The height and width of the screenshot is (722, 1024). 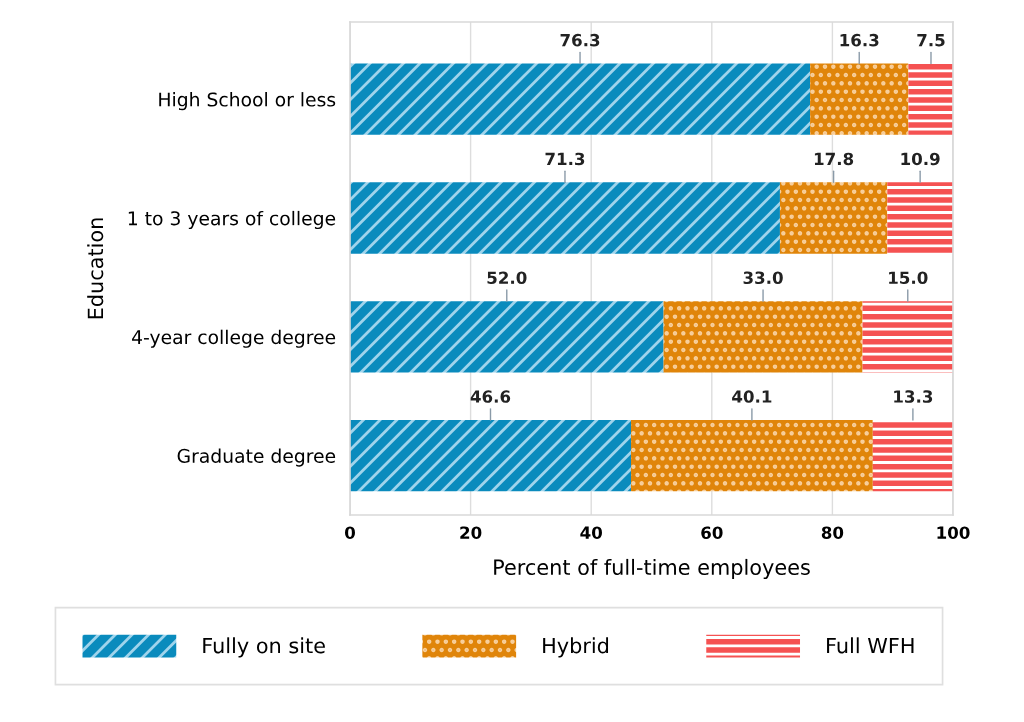 What do you see at coordinates (565, 159) in the screenshot?
I see `data-label: 71.3` at bounding box center [565, 159].